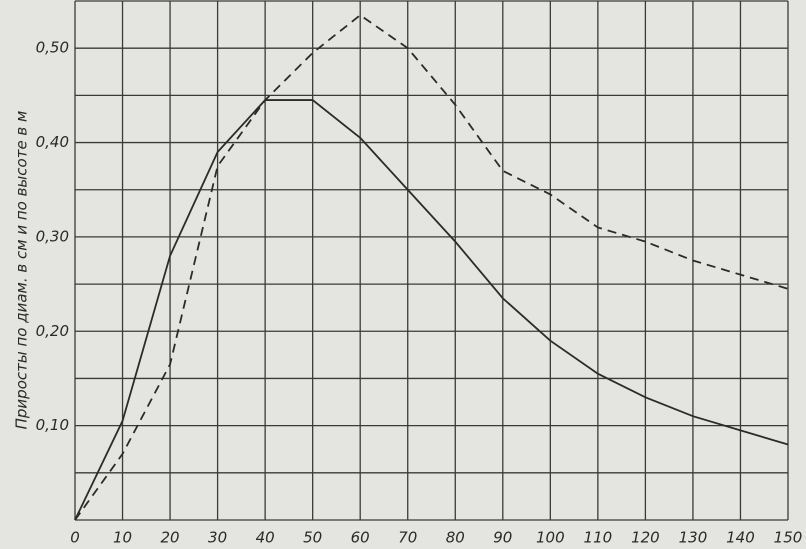 This screenshot has width=806, height=549. I want to click on y-axis-label: Приросты по диам. в см и по высоте в м, so click(22, 270).